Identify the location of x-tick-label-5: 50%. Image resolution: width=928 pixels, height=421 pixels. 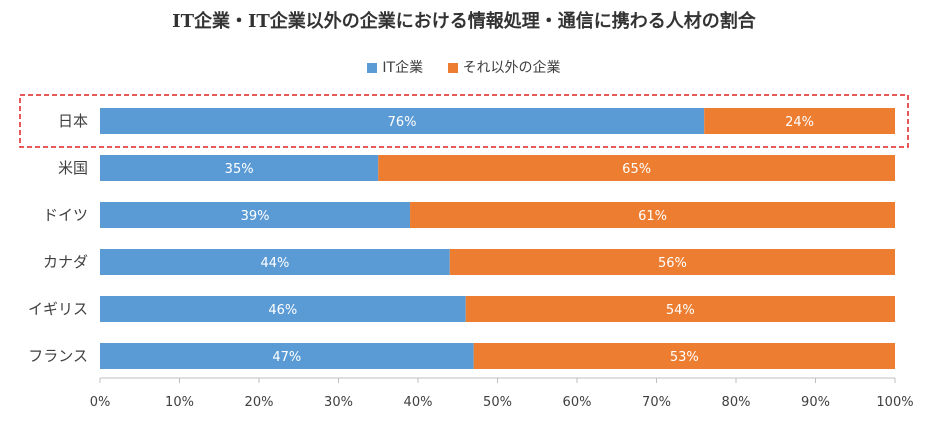
(497, 402).